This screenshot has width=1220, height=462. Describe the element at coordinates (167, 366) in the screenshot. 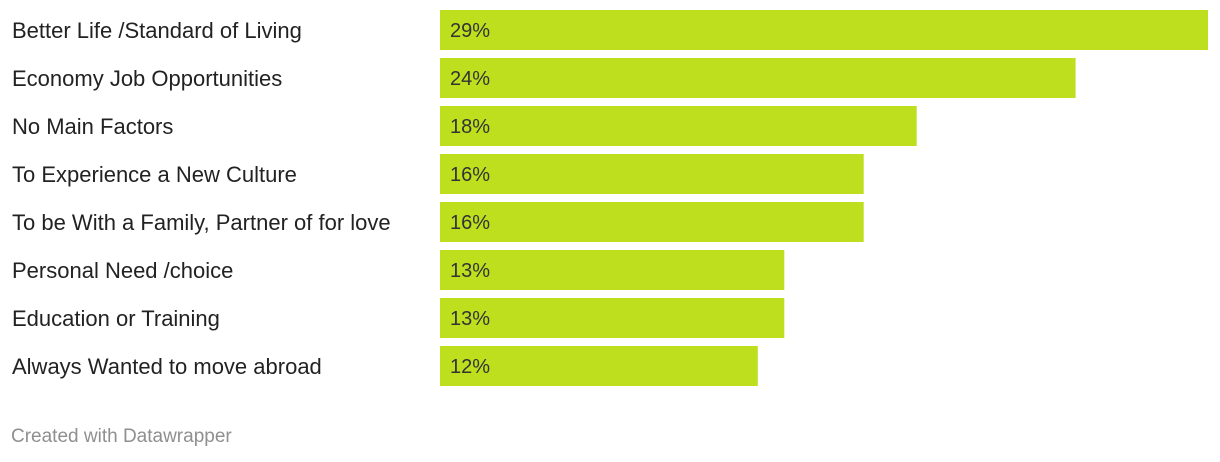

I see `category-label: Always Wanted to move abroad` at that location.